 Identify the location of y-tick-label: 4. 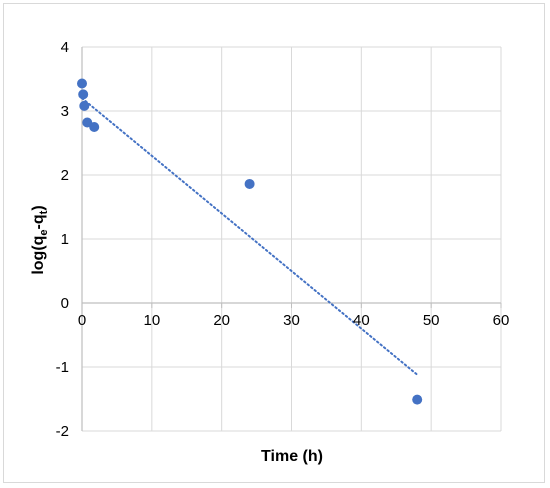
(65, 47).